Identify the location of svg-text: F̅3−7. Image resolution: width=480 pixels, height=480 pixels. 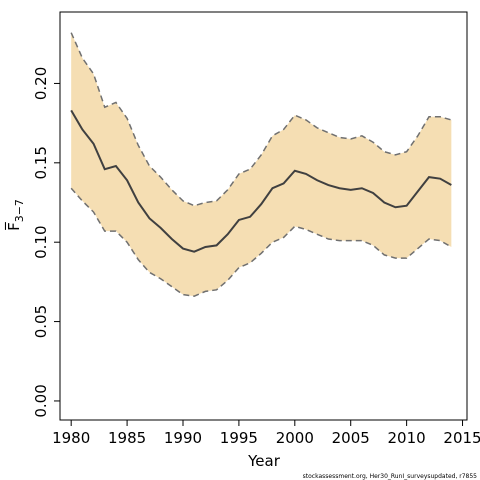
(15, 215).